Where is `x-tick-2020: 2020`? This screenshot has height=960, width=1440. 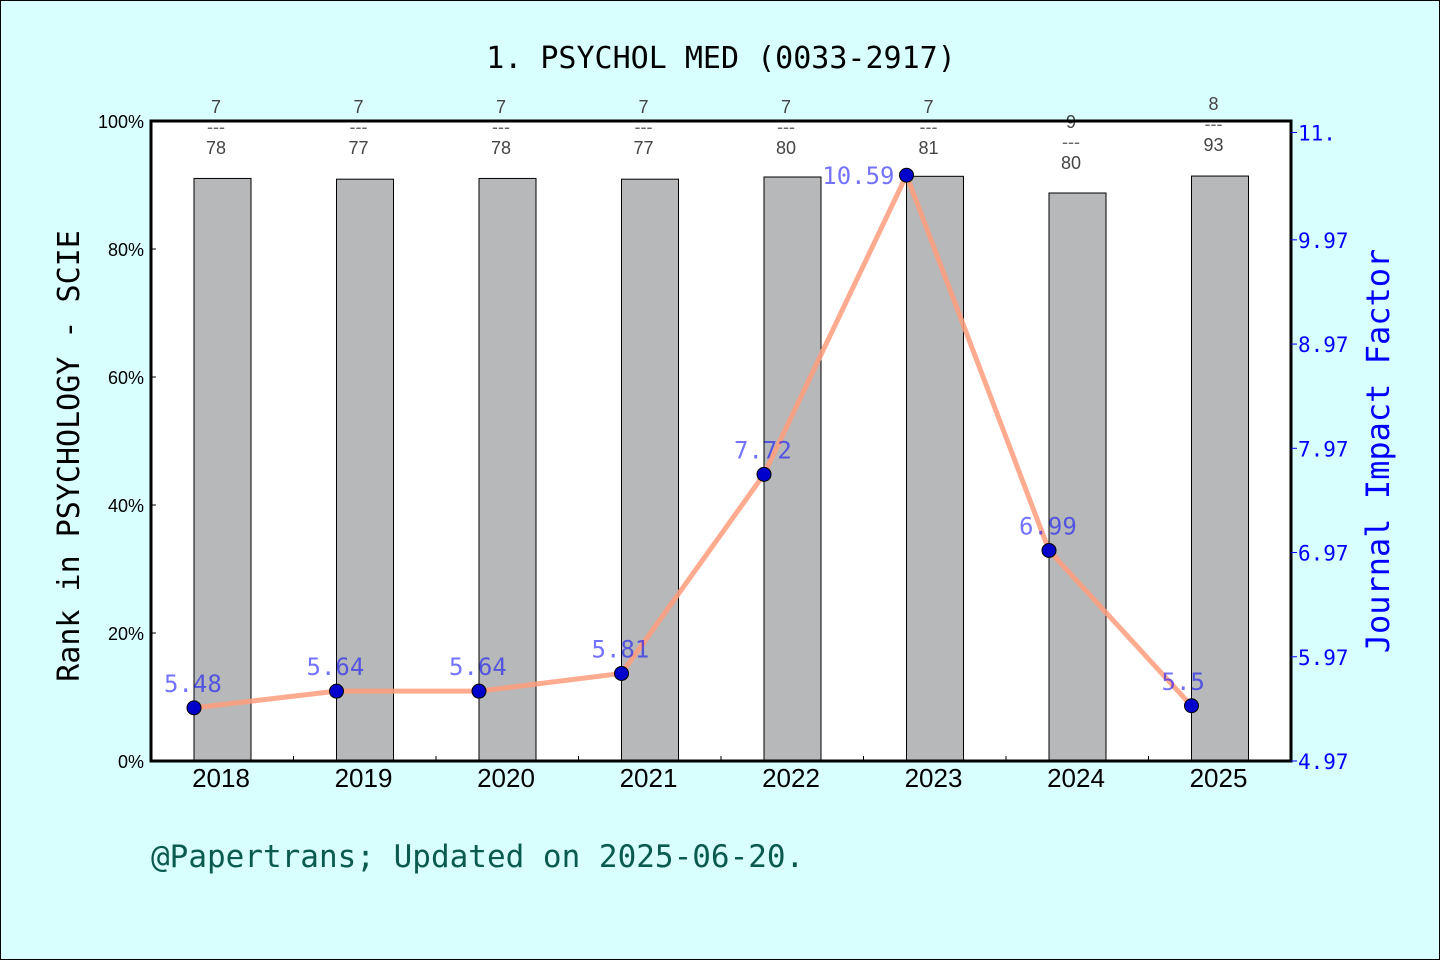
x-tick-2020: 2020 is located at coordinates (506, 778).